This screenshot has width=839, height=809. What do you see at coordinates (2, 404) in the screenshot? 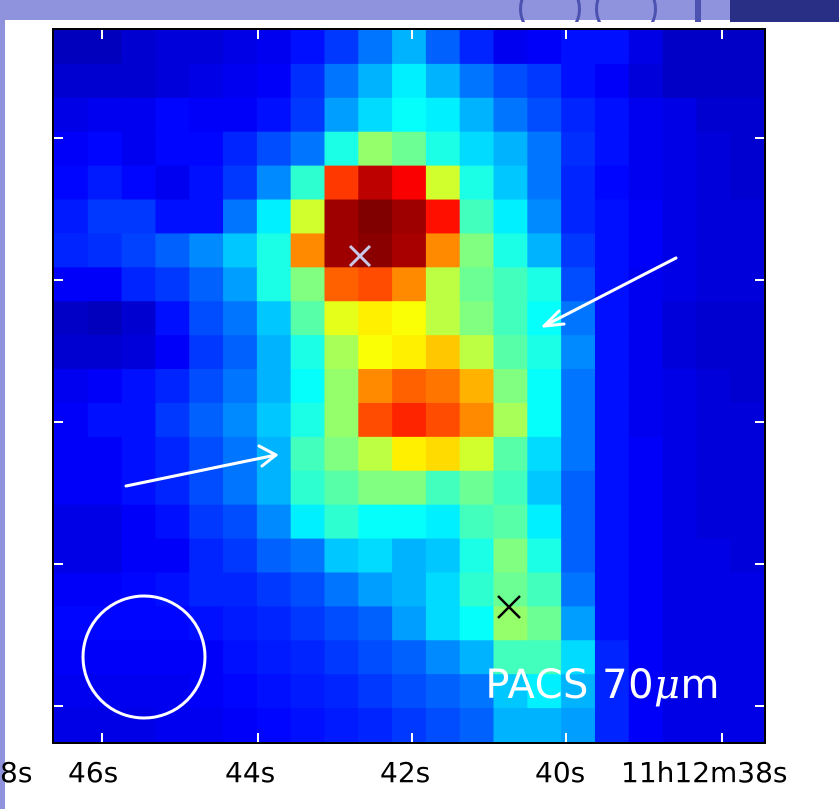
I see `slide-left-border` at bounding box center [2, 404].